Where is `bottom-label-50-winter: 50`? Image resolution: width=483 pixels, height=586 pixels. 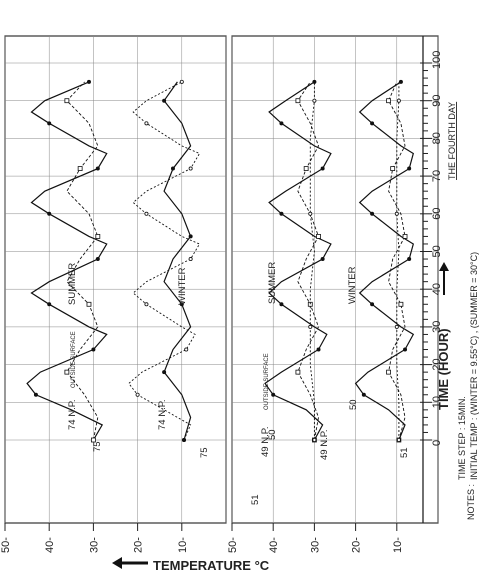
bottom-label-50-winter: 50 is located at coordinates (353, 404).